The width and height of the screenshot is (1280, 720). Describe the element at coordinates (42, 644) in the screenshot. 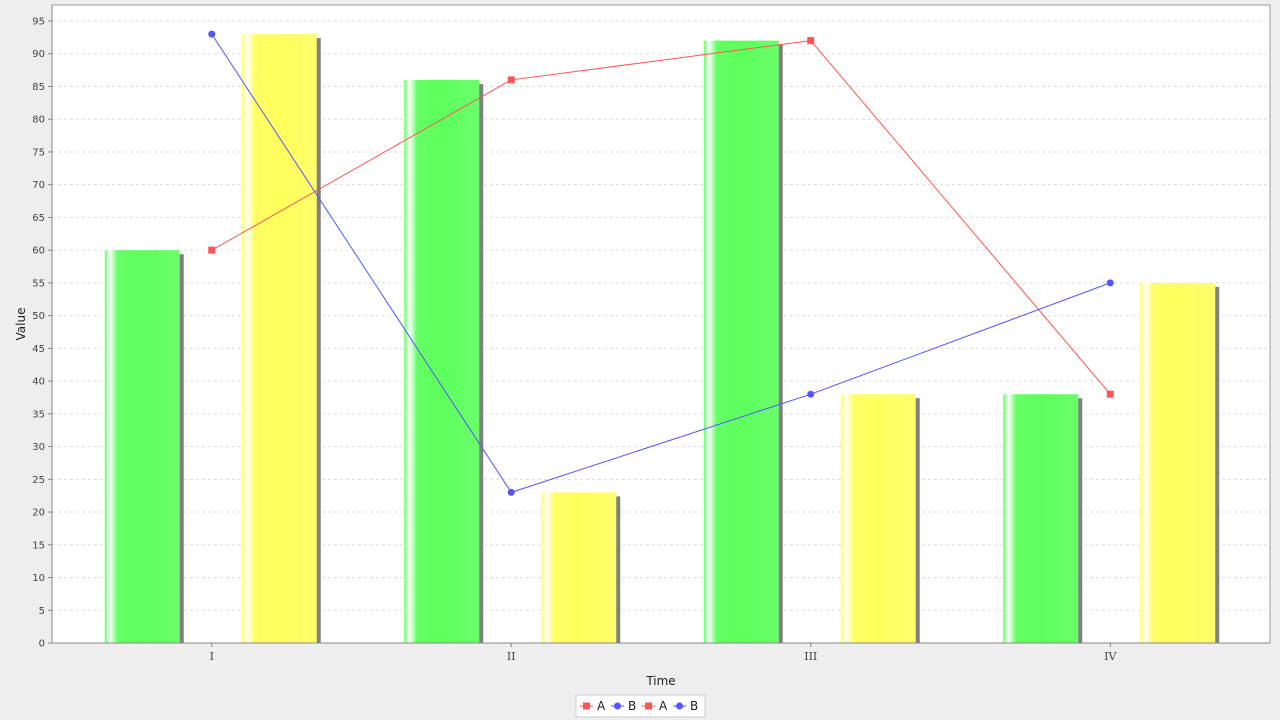

I see `y-tick-label: 0` at that location.